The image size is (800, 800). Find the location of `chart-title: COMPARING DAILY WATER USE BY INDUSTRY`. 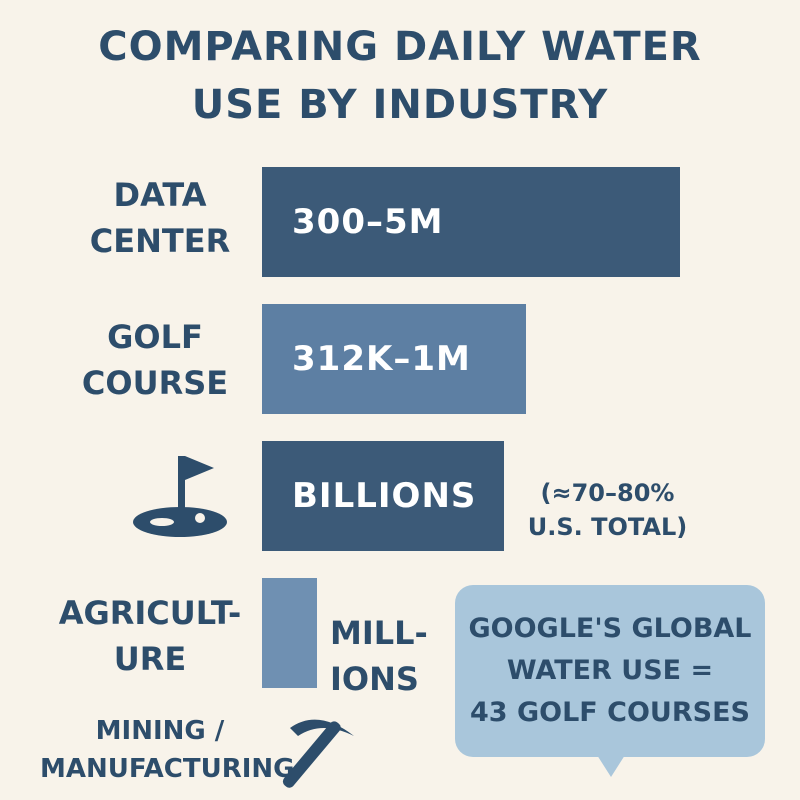

chart-title: COMPARING DAILY WATER USE BY INDUSTRY is located at coordinates (400, 76).